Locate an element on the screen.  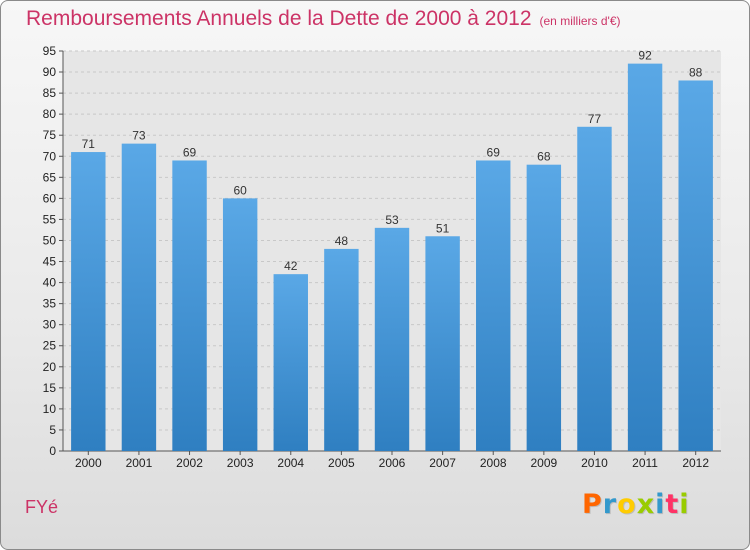
data-label-2006: 53 is located at coordinates (392, 220).